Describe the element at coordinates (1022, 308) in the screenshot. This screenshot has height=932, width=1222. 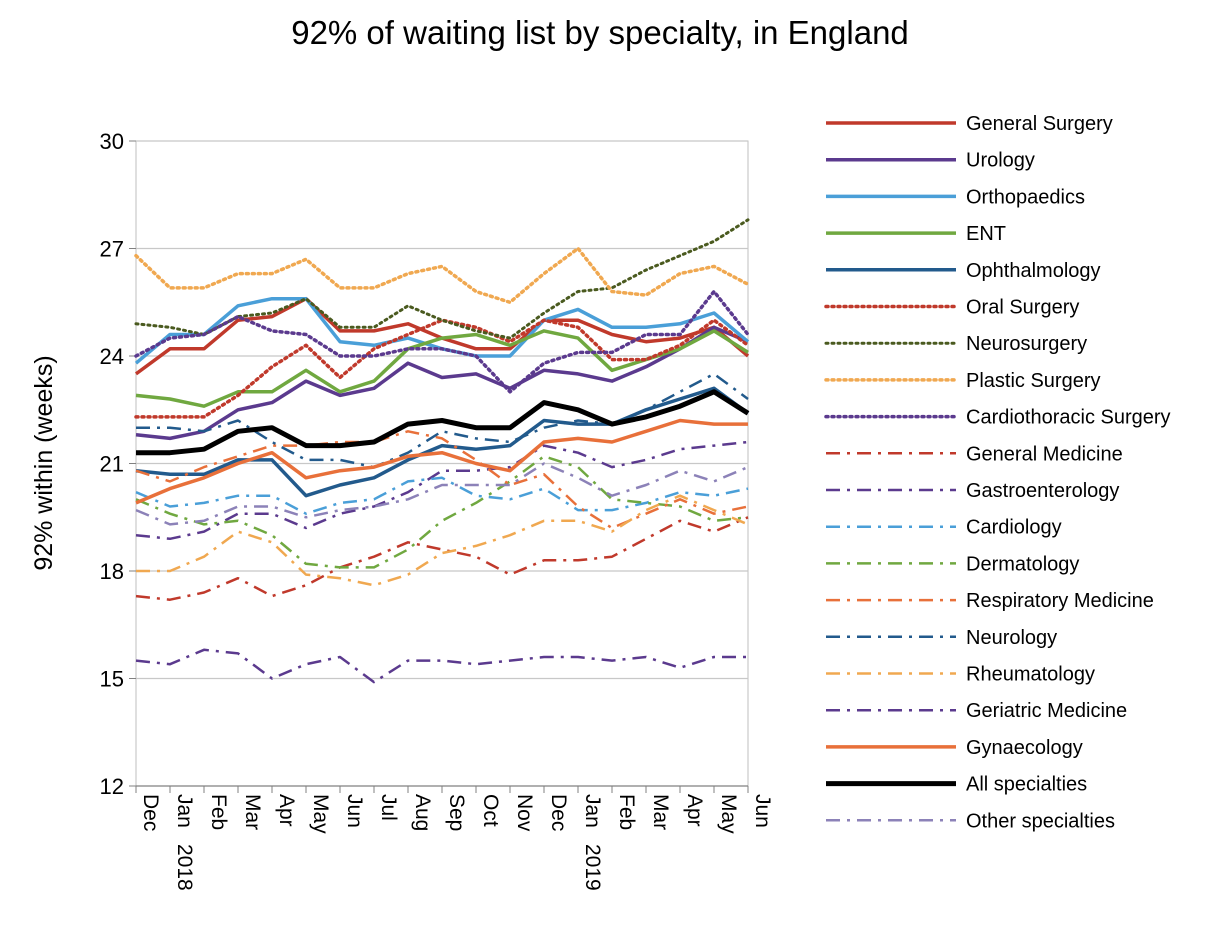
I see `legend-label: Oral Surgery` at that location.